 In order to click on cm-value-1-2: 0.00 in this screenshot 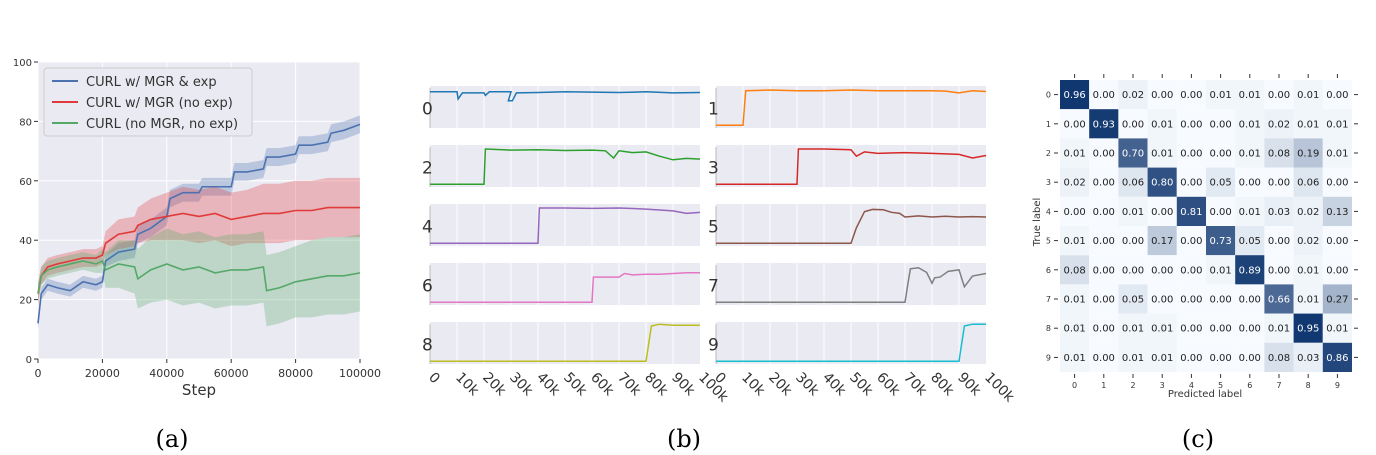, I will do `click(1133, 124)`.